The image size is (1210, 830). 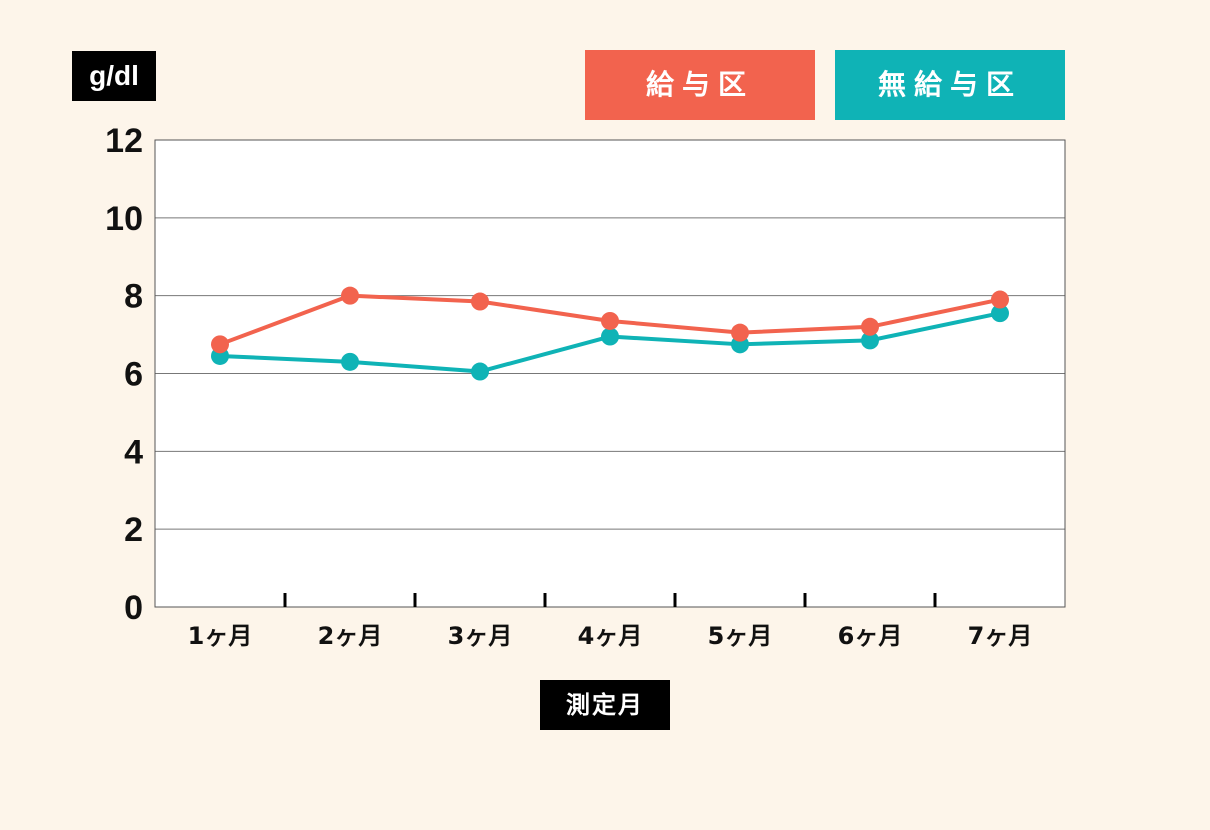 What do you see at coordinates (133, 452) in the screenshot?
I see `y-tick-label: 4` at bounding box center [133, 452].